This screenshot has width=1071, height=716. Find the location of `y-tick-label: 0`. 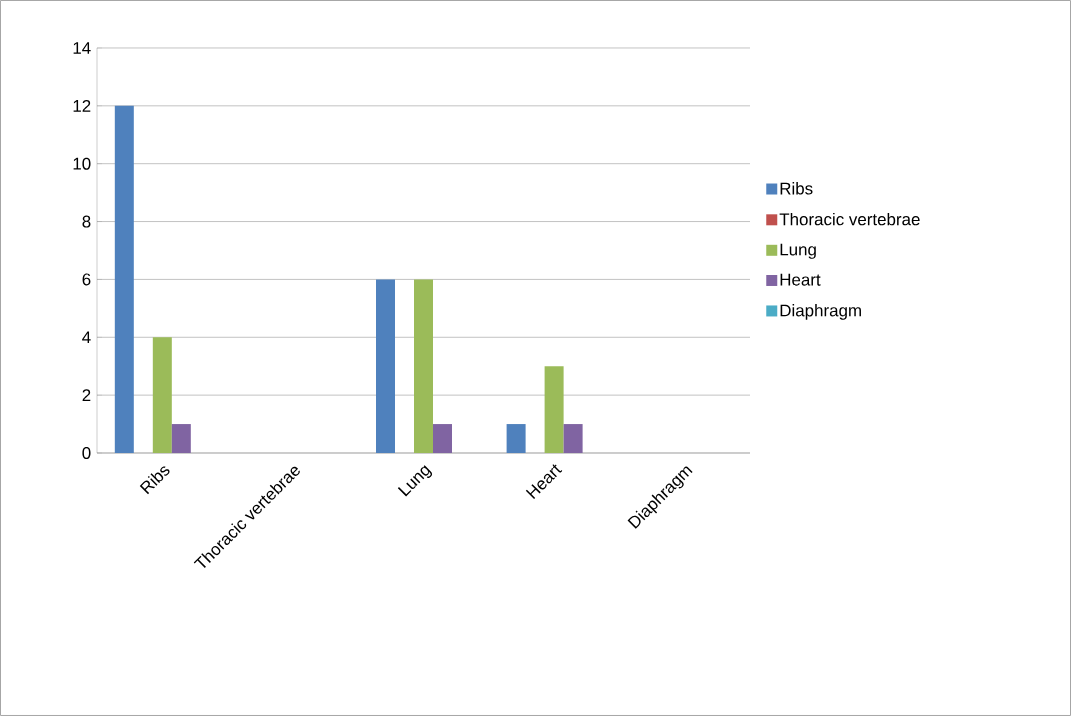

y-tick-label: 0 is located at coordinates (86, 452).